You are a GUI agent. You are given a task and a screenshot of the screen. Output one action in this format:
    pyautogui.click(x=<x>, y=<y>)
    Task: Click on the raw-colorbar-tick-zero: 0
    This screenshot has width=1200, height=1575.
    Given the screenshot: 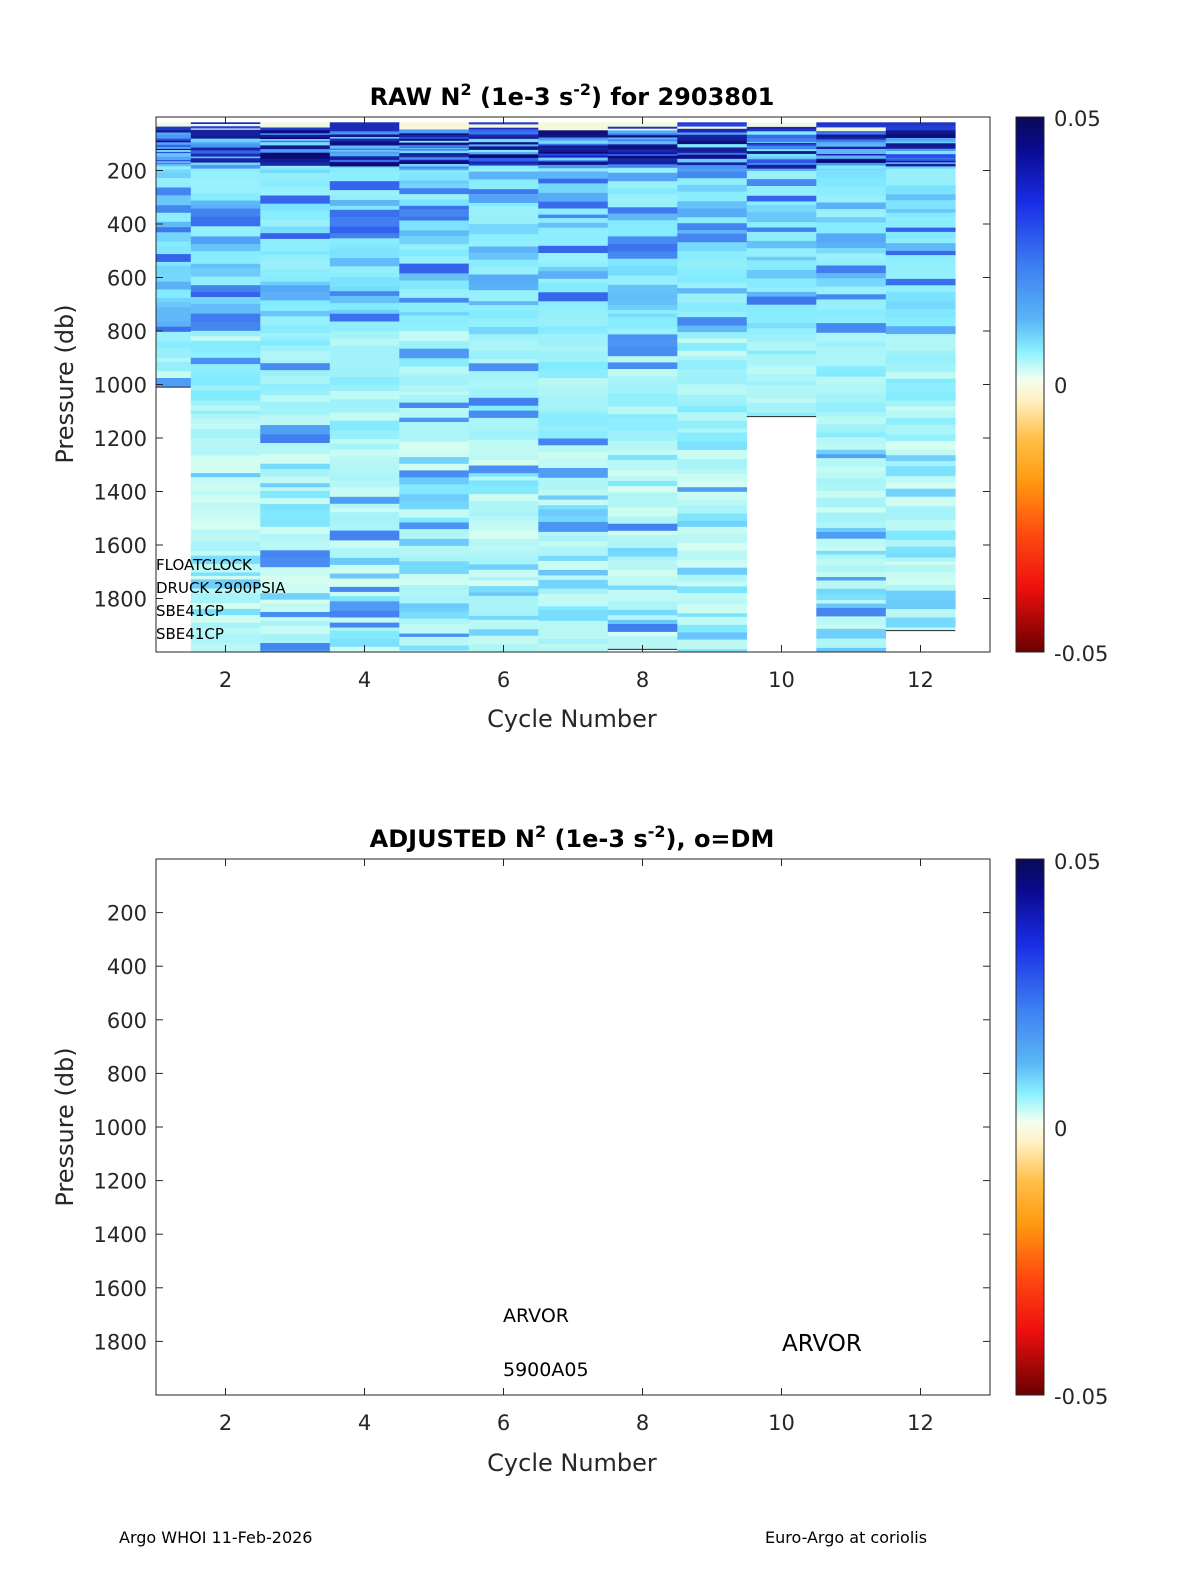 What is the action you would take?
    pyautogui.click(x=1060, y=386)
    